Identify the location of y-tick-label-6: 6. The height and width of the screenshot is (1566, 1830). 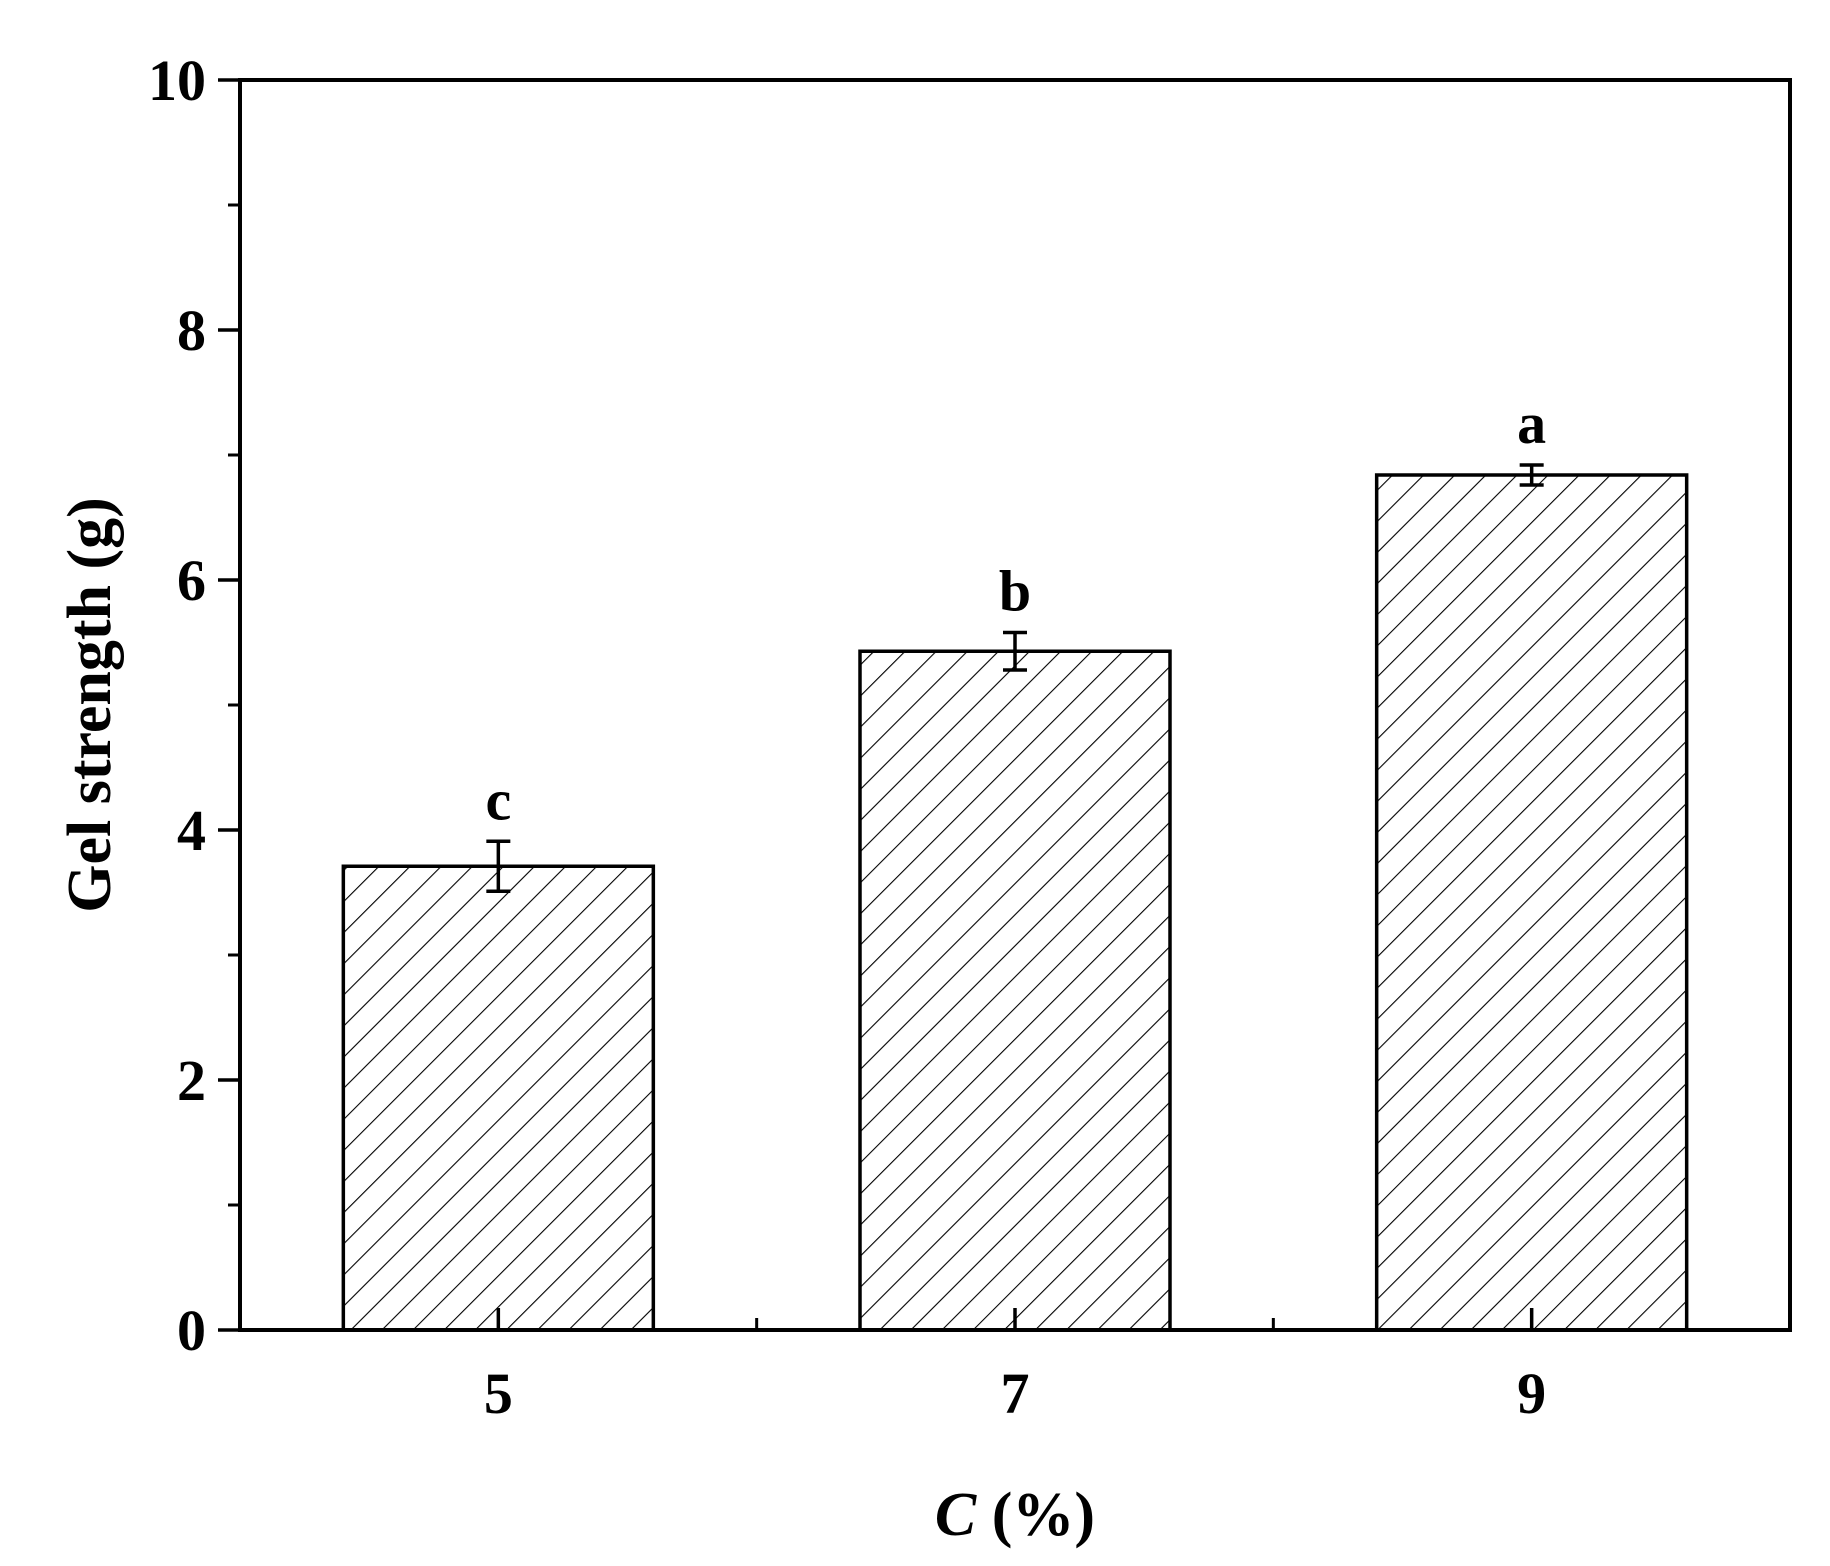
(191, 580).